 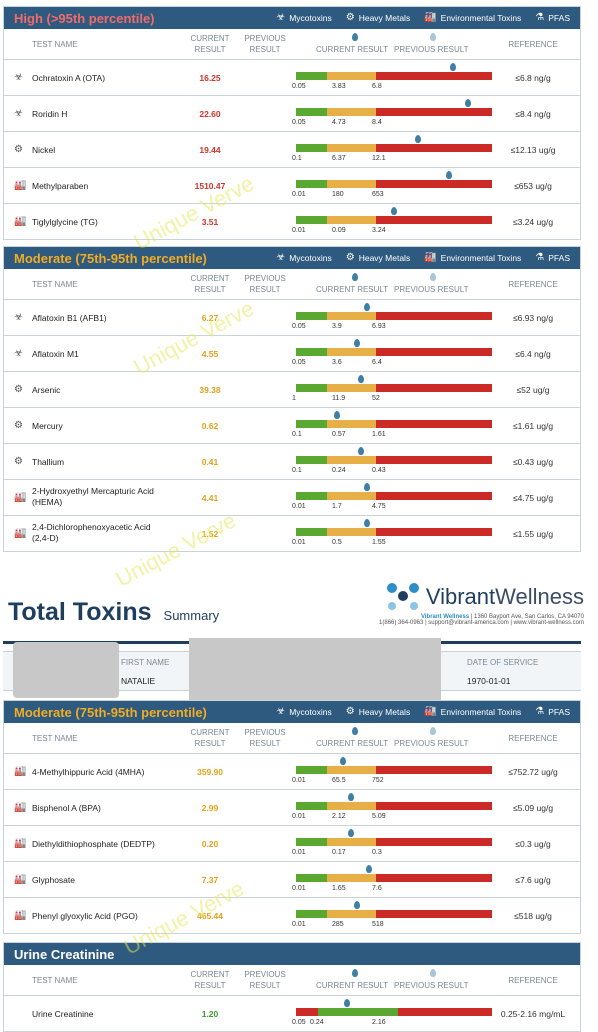 What do you see at coordinates (378, 924) in the screenshot?
I see `tick-label: 518` at bounding box center [378, 924].